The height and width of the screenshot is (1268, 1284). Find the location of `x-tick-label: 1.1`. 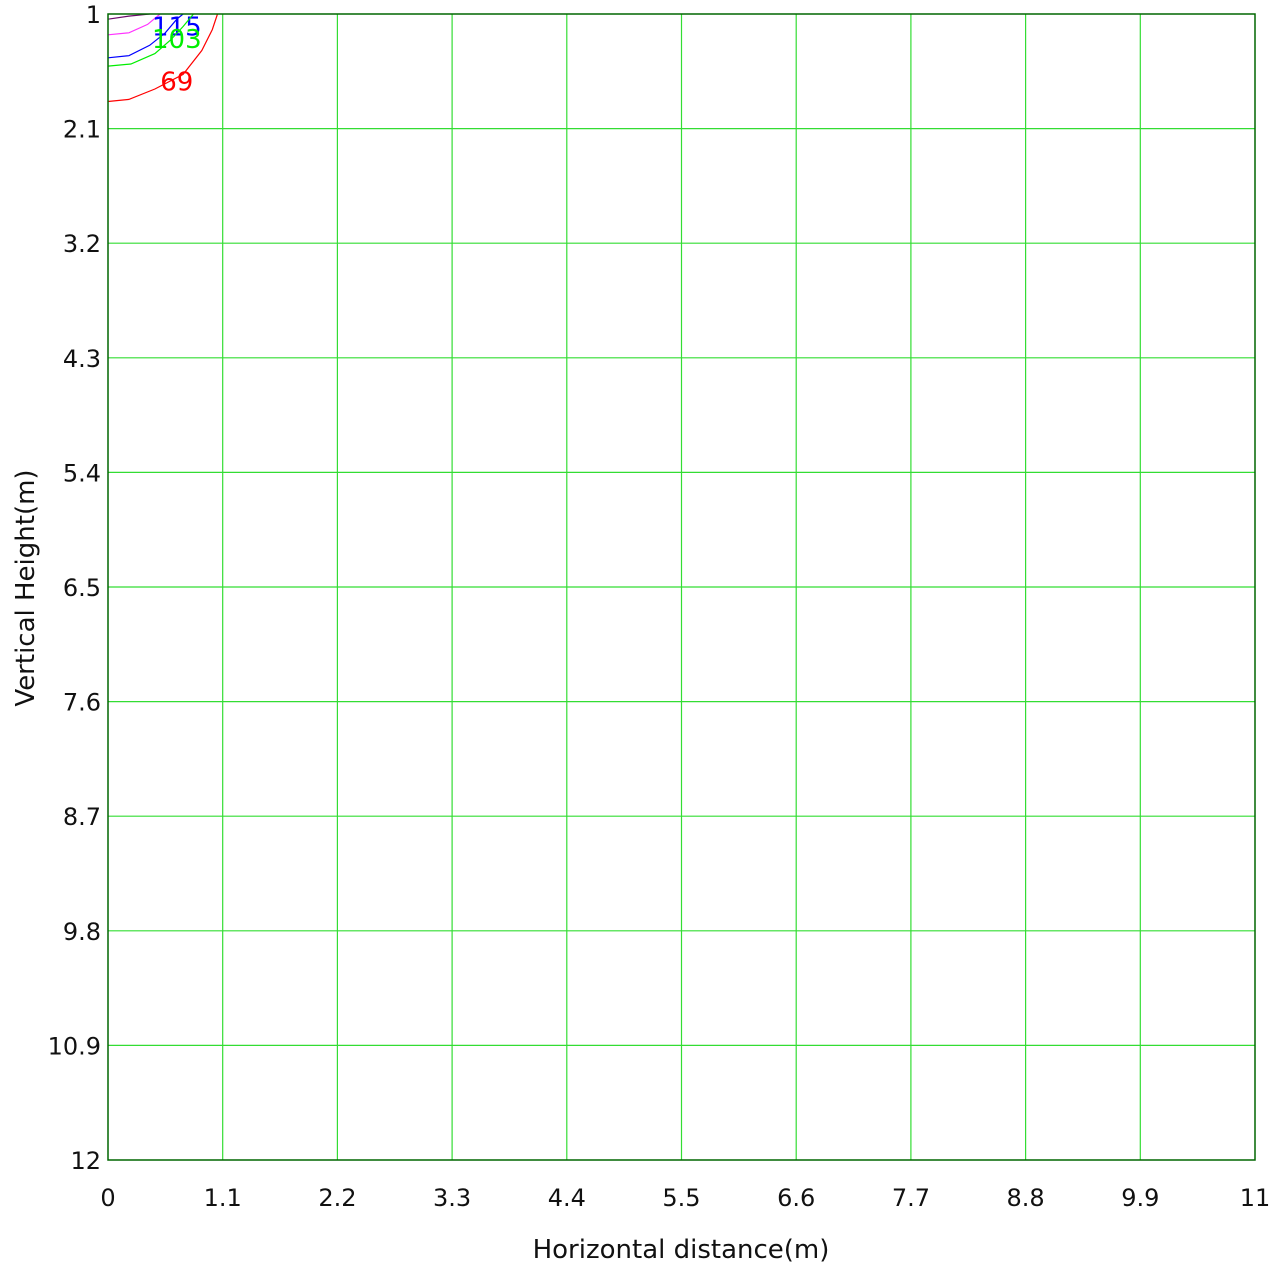

x-tick-label: 1.1 is located at coordinates (223, 1198).